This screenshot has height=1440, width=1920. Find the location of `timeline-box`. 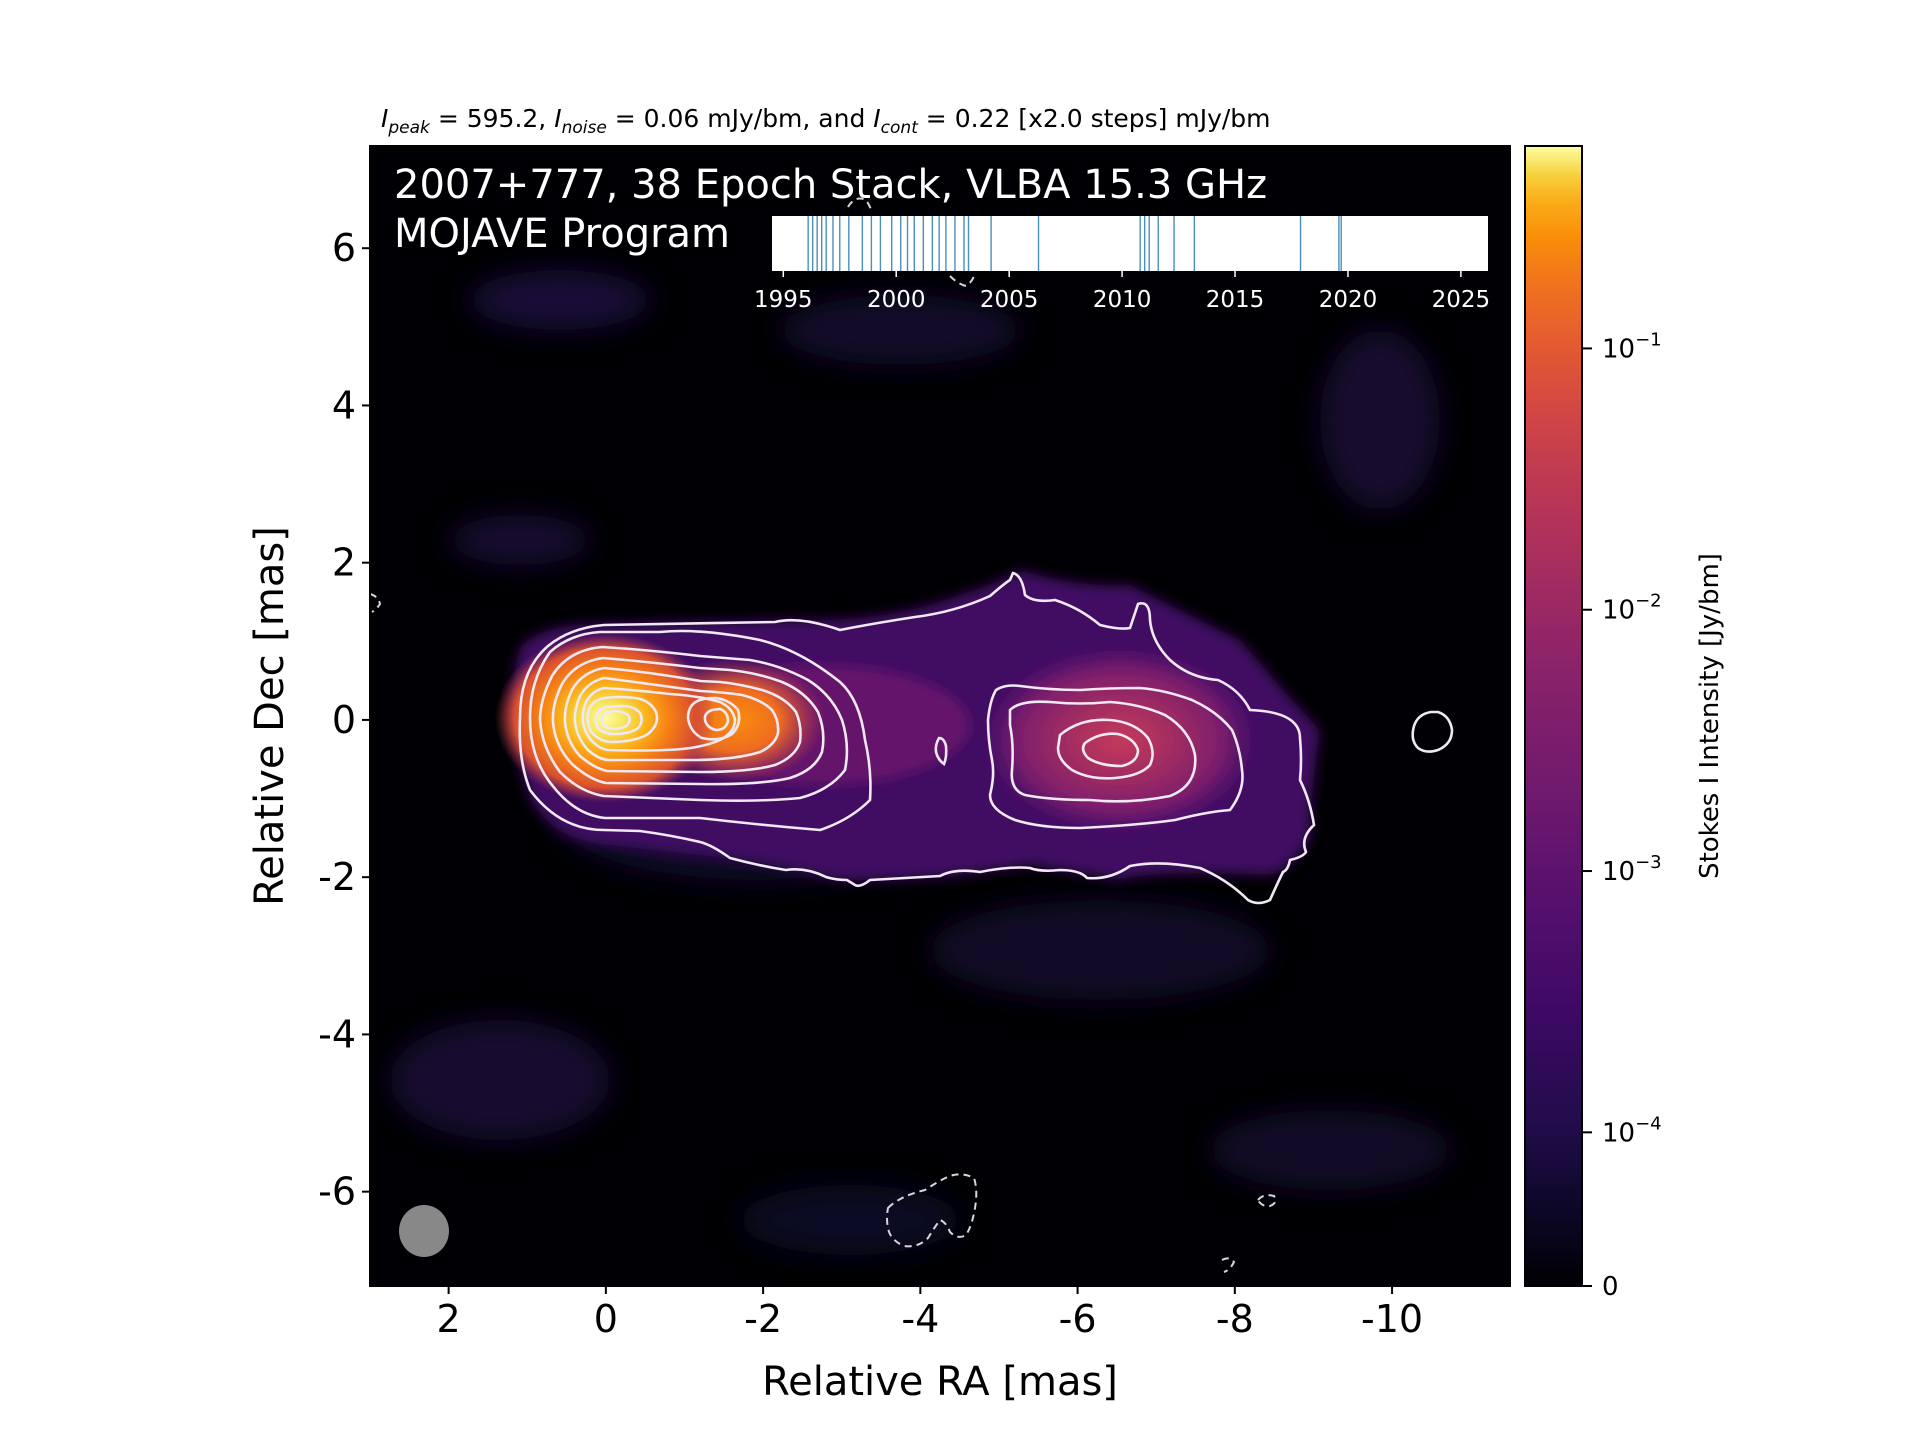

timeline-box is located at coordinates (1130, 243).